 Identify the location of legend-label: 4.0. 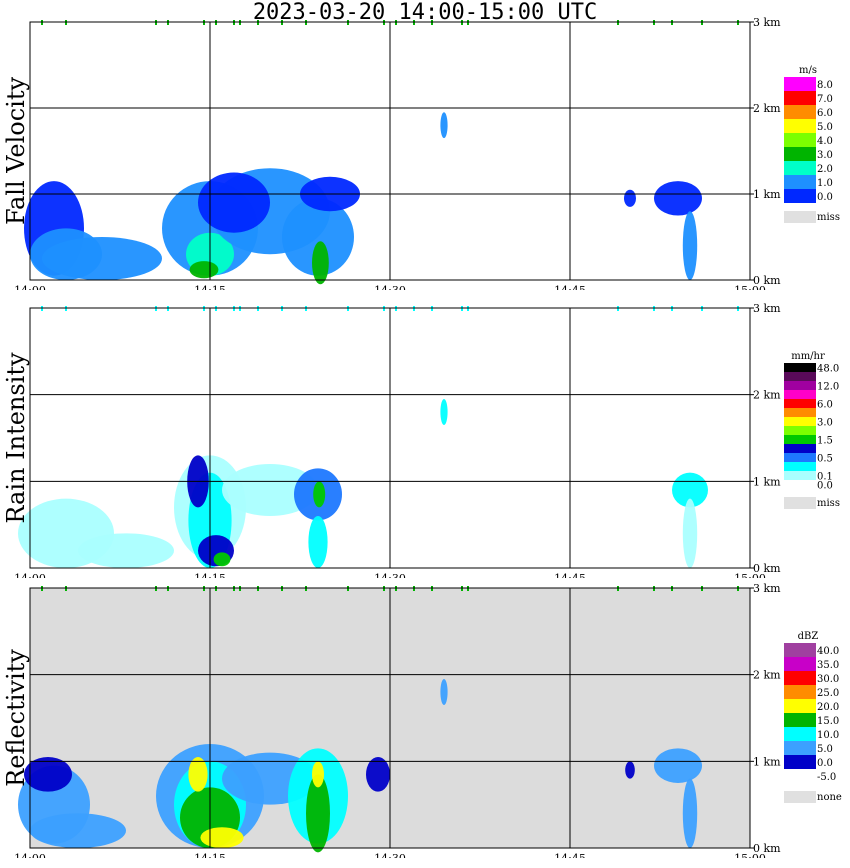
(825, 141).